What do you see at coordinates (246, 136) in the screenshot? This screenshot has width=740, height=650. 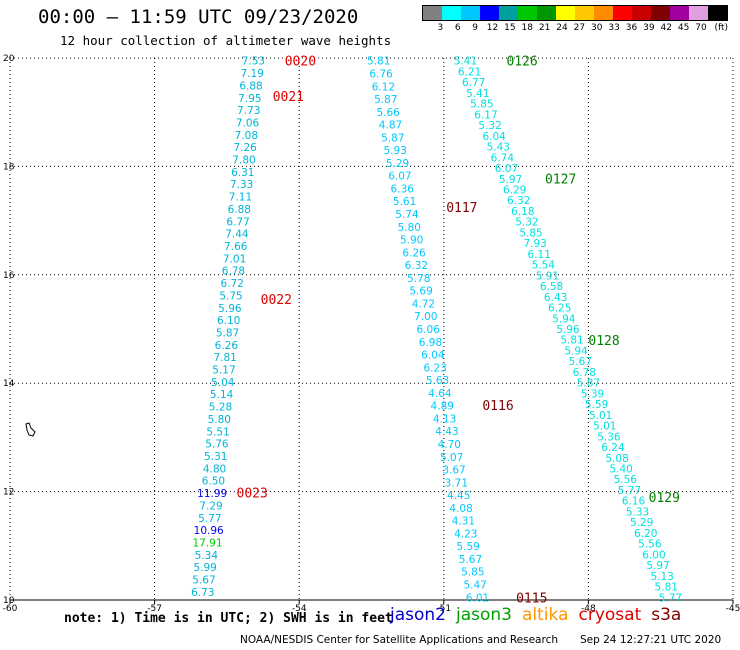 I see `swh-point-cryosat: 7.08` at bounding box center [246, 136].